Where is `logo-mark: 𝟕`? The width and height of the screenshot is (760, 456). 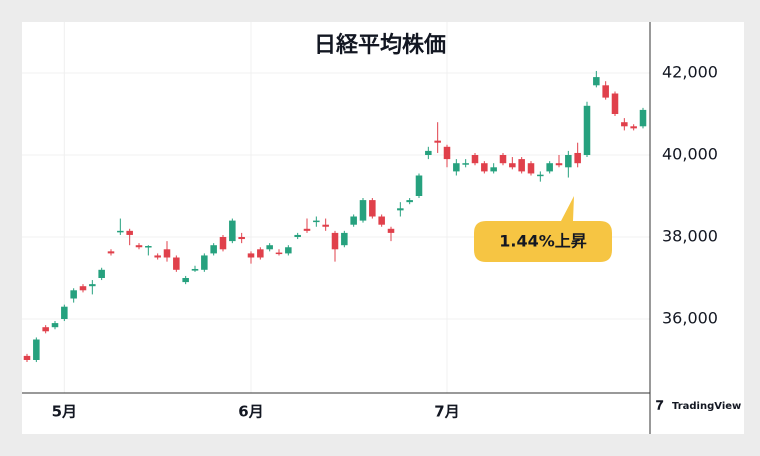 logo-mark: 𝟕 is located at coordinates (660, 406).